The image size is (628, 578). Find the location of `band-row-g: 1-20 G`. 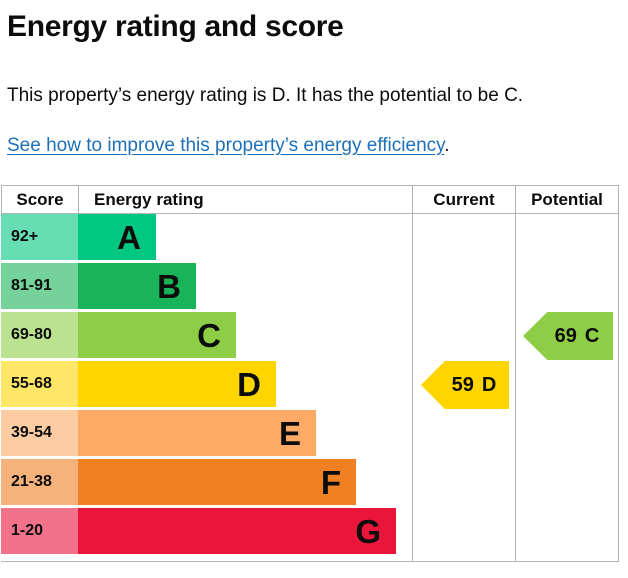

band-row-g: 1-20 G is located at coordinates (309, 531).